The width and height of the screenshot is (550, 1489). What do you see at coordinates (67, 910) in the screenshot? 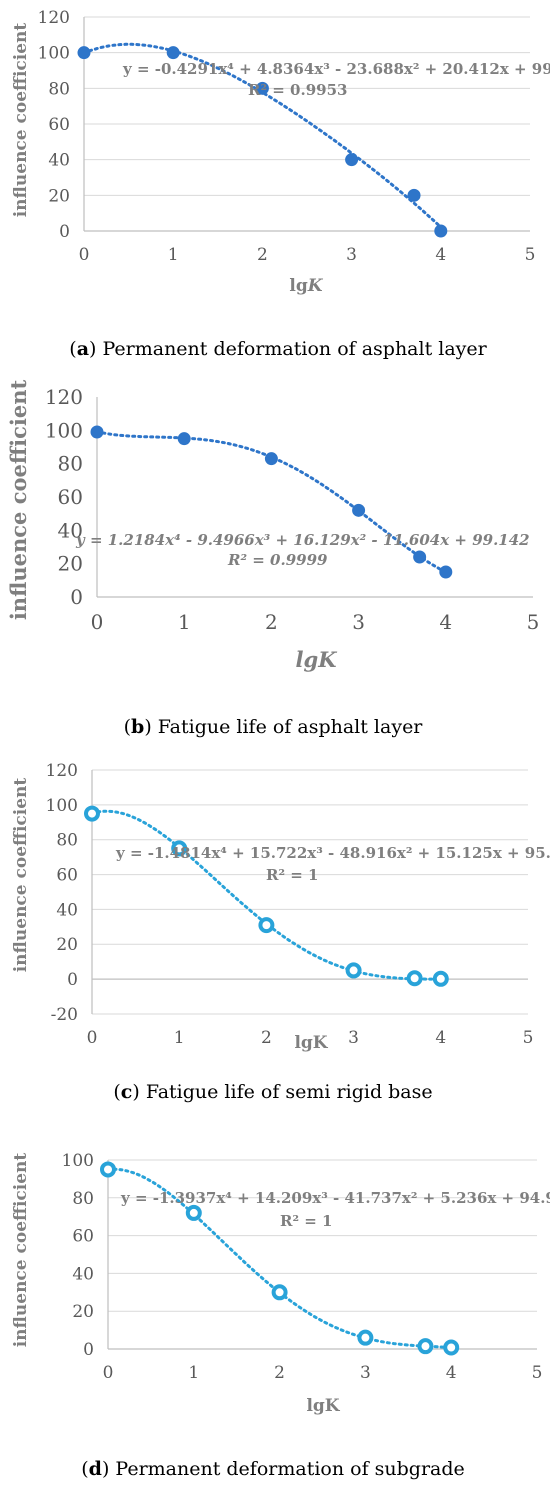
I see `chart-c-y-tick-label: 40` at bounding box center [67, 910].